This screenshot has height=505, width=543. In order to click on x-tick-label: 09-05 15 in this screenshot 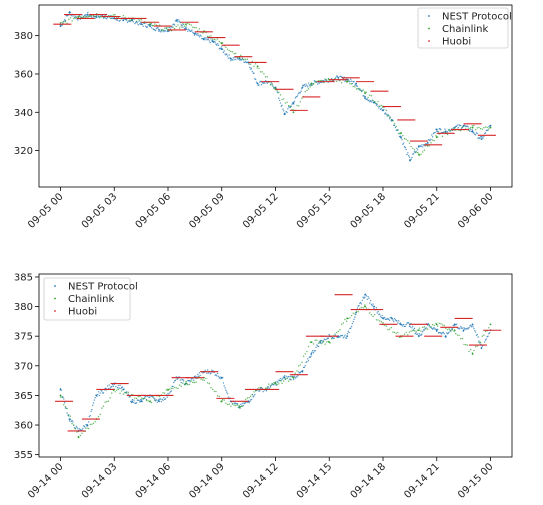, I will do `click(315, 211)`.